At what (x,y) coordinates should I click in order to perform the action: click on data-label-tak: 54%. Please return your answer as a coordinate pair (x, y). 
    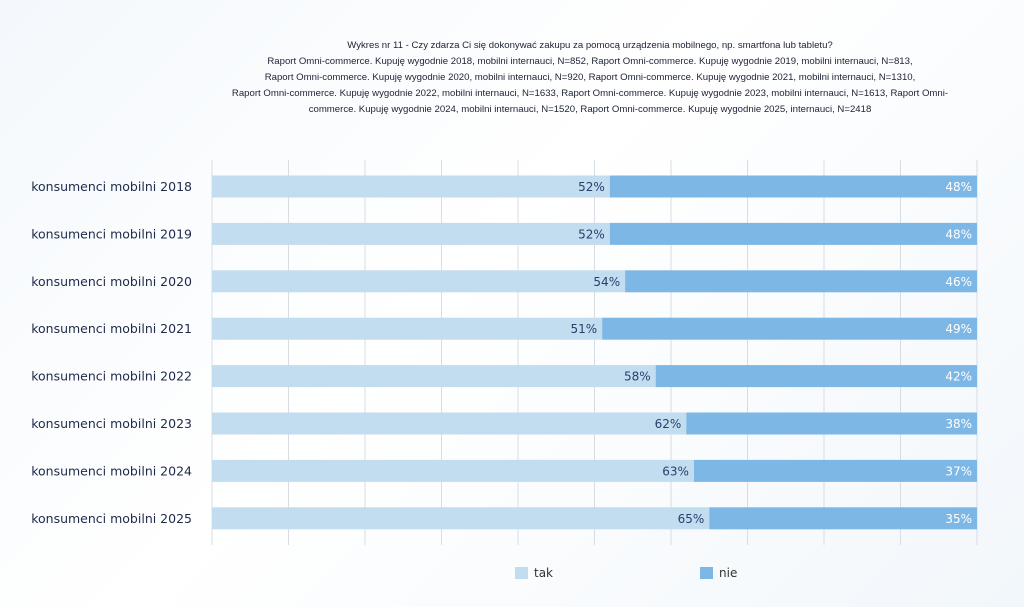
    Looking at the image, I should click on (606, 282).